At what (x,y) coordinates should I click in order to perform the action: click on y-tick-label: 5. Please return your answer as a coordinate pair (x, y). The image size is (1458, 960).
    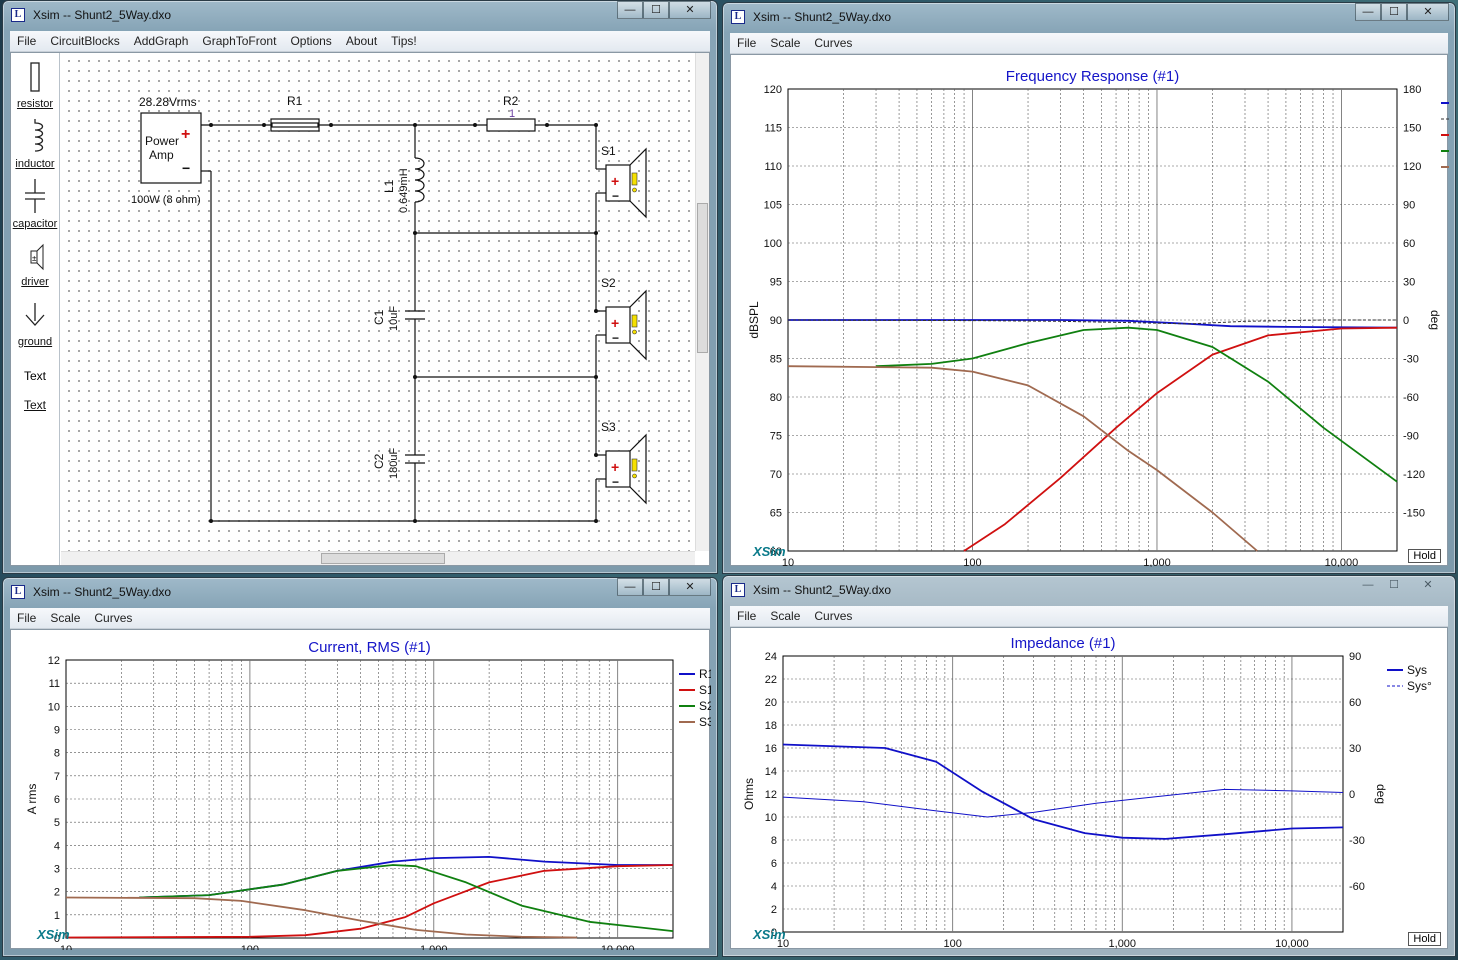
    Looking at the image, I should click on (57, 823).